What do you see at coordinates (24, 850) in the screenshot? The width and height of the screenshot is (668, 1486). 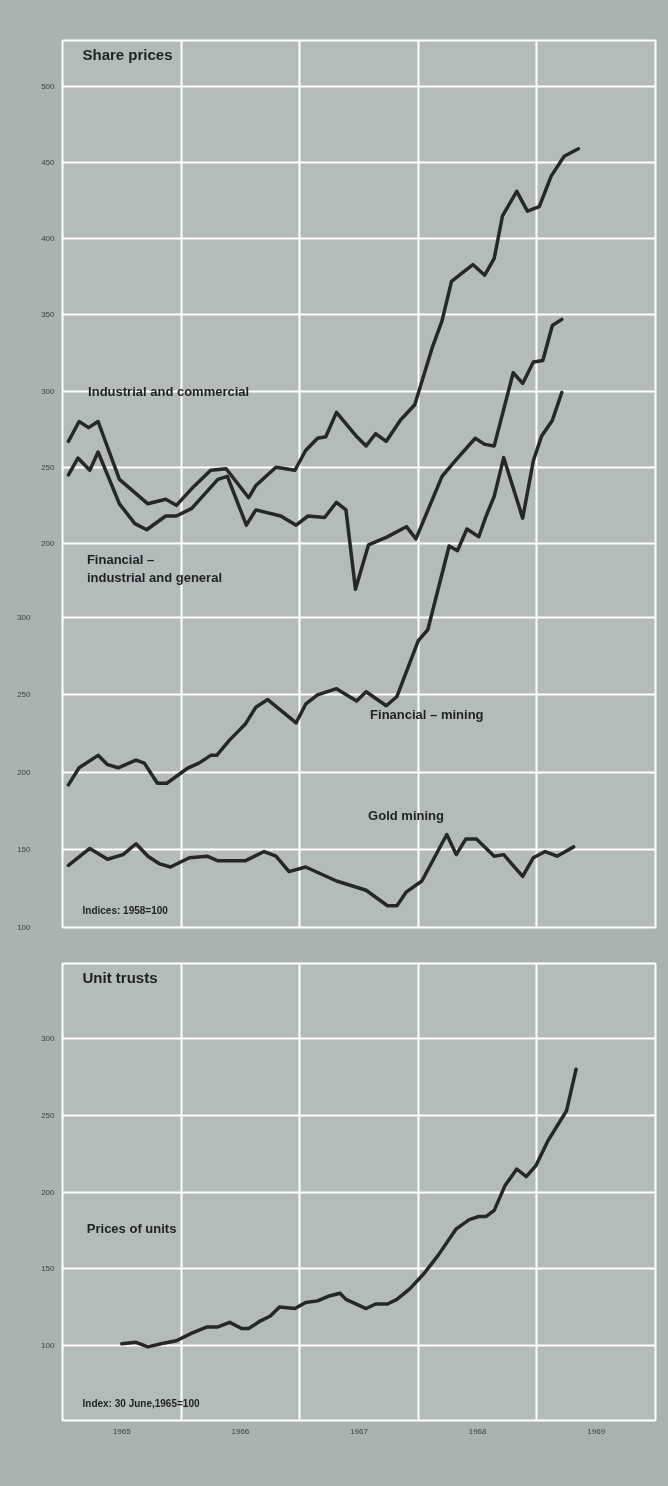 I see `y2-tick-label: 150` at bounding box center [24, 850].